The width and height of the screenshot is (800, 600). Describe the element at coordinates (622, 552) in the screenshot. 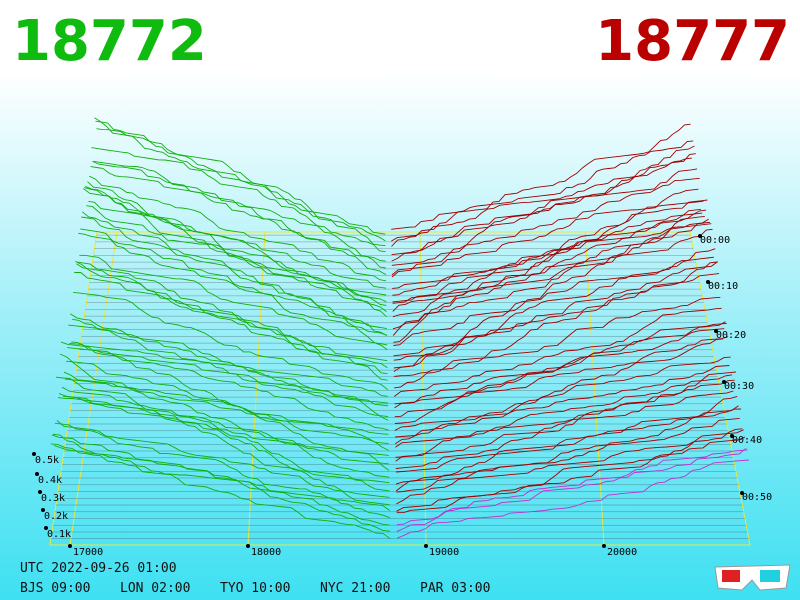

I see `price-label: 20000` at that location.